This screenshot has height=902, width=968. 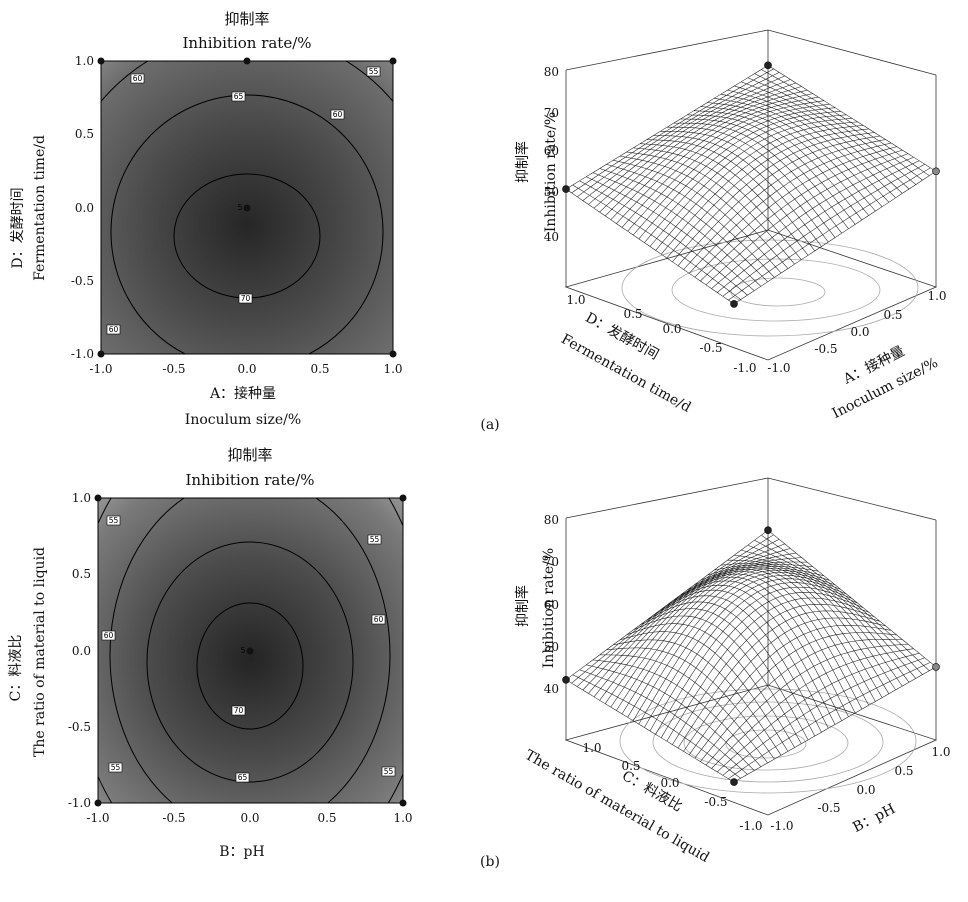 I want to click on surface-a-floor-contour, so click(x=776, y=290).